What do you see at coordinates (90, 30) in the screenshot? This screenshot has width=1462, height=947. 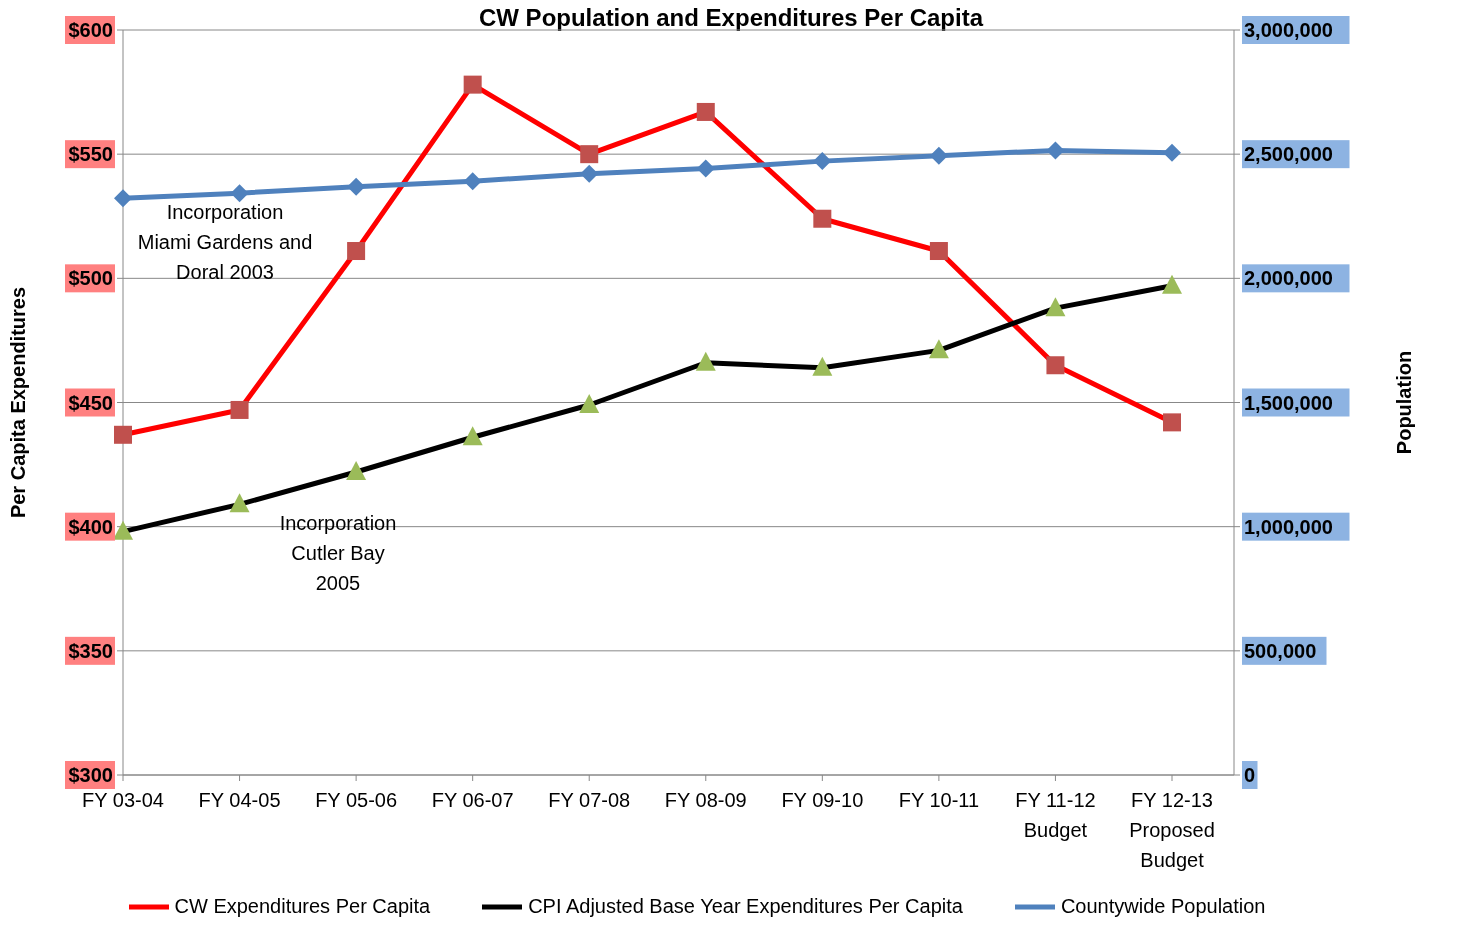 I see `y-tick-label: $600` at bounding box center [90, 30].